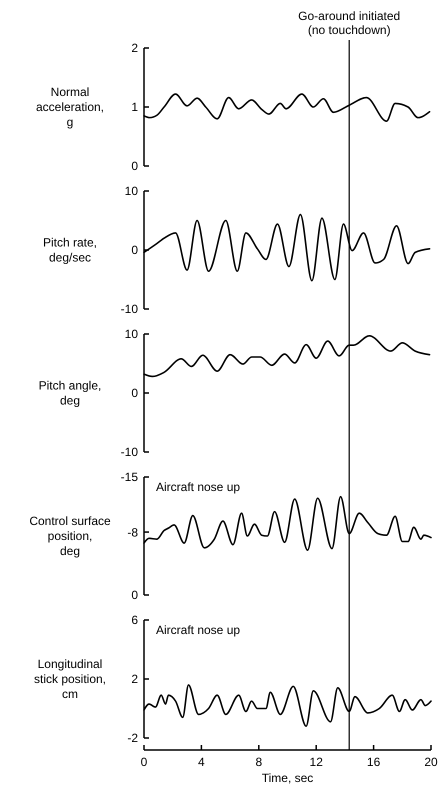  Describe the element at coordinates (70, 393) in the screenshot. I see `y-axis-title: Pitch angle, deg` at that location.